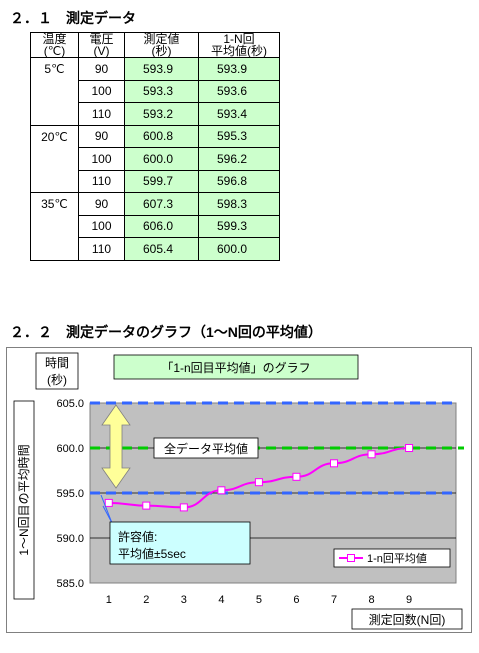  Describe the element at coordinates (161, 226) in the screenshot. I see `measured-cell: 606.0` at that location.